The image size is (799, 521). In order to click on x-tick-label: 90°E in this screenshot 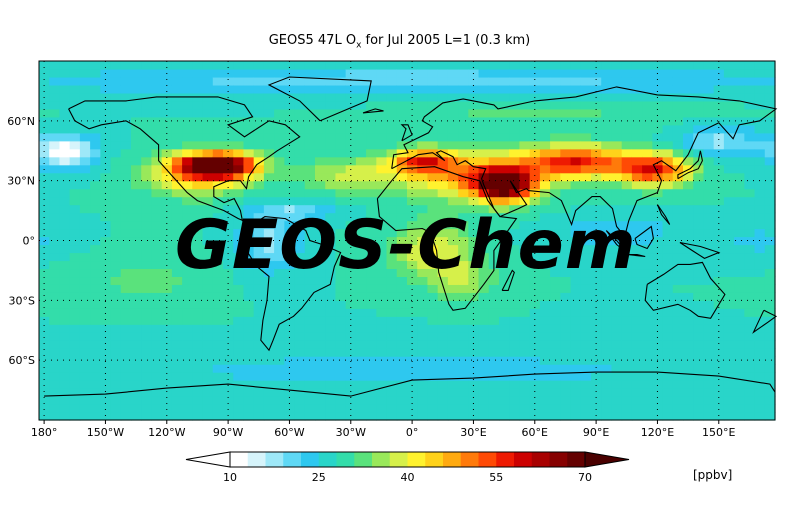, I will do `click(596, 432)`.